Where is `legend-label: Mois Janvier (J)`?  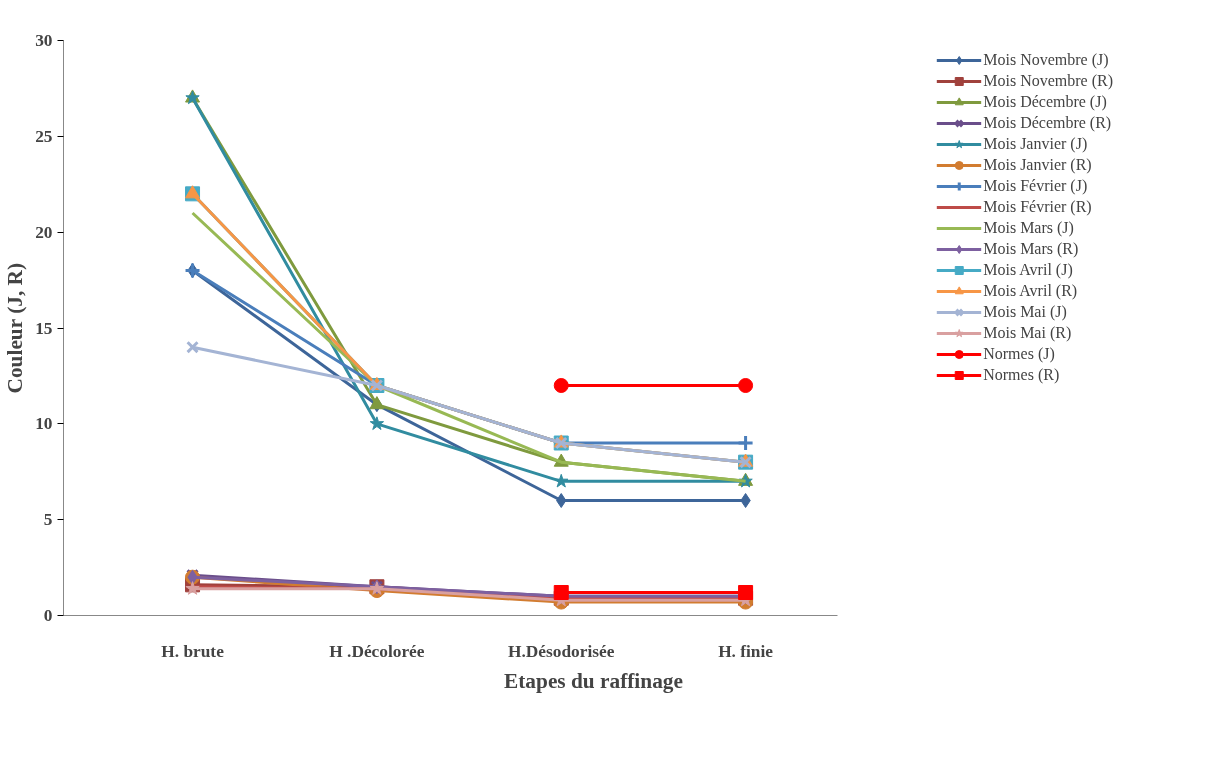 legend-label: Mois Janvier (J) is located at coordinates (1035, 144).